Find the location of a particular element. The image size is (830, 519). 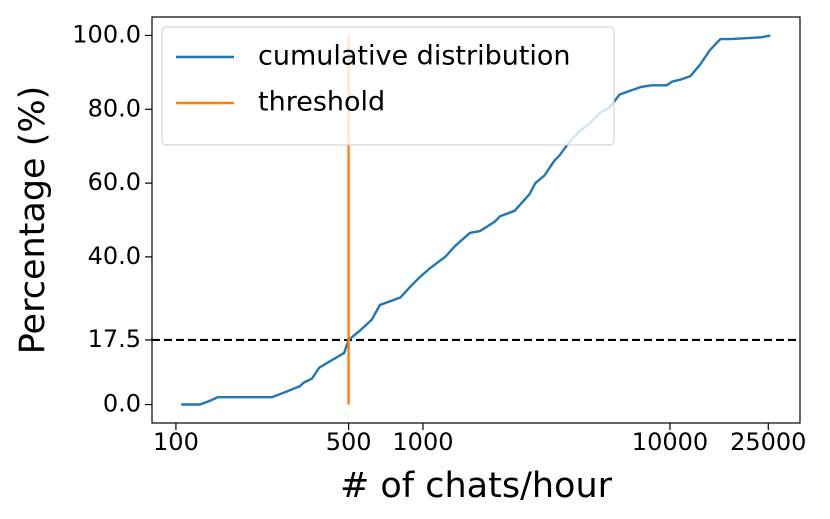

x-tick-label: 25000 is located at coordinates (768, 442).